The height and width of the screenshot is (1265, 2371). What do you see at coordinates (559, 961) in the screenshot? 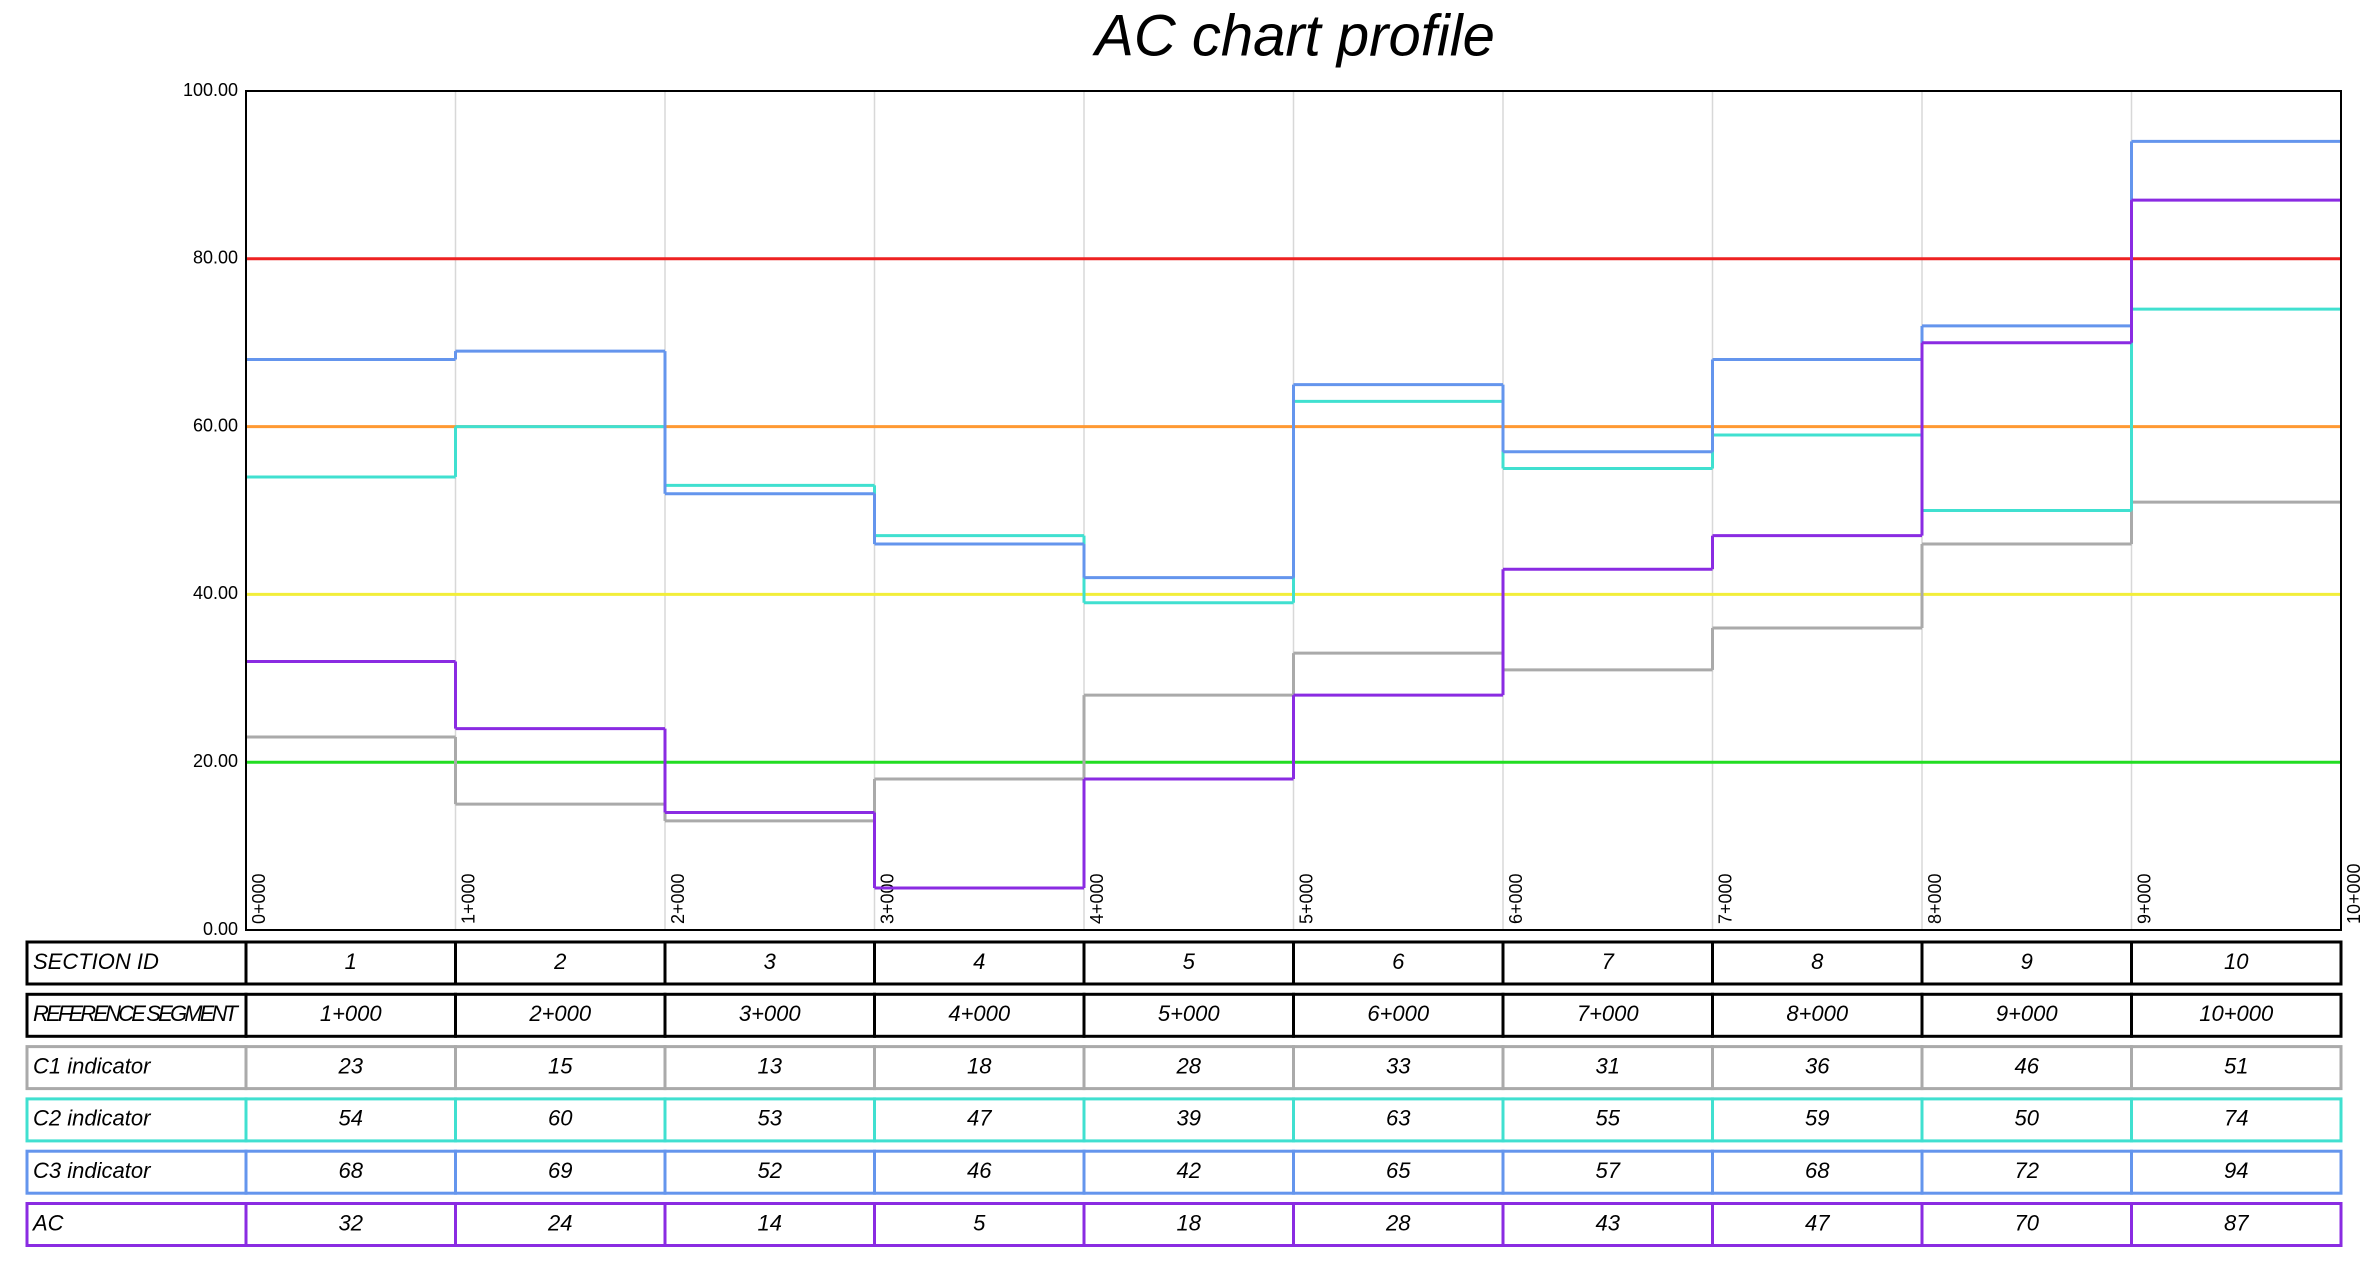
I see `table-cell-text: 2` at bounding box center [559, 961].